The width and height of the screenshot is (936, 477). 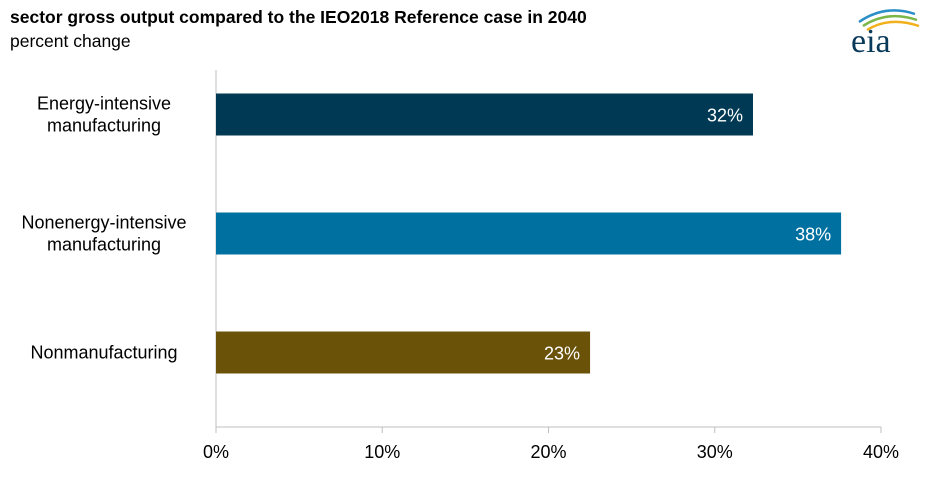 What do you see at coordinates (104, 104) in the screenshot?
I see `category-label-line: Energy-intensive` at bounding box center [104, 104].